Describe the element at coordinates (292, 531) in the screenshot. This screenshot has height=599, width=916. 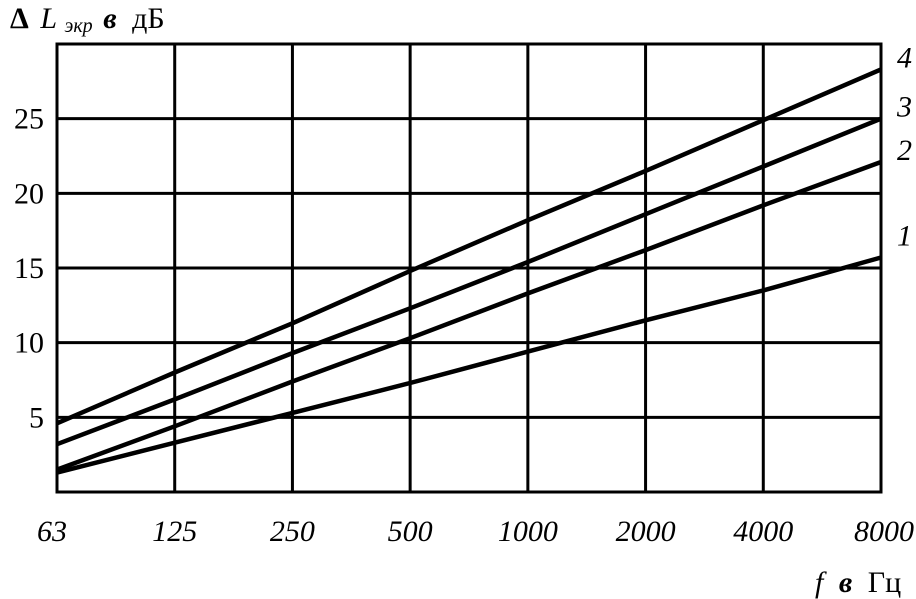
I see `x-tick-label: 250` at that location.